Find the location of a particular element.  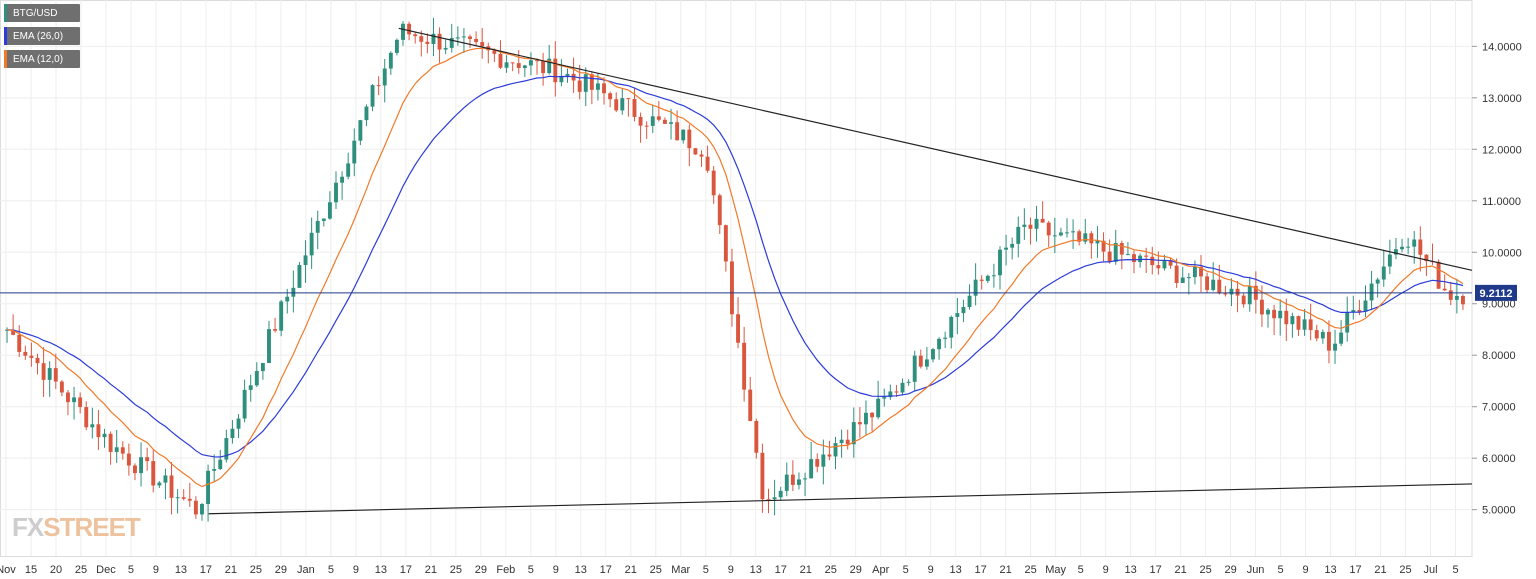

legend-item-ema12: EMA (12,0) is located at coordinates (42, 59).